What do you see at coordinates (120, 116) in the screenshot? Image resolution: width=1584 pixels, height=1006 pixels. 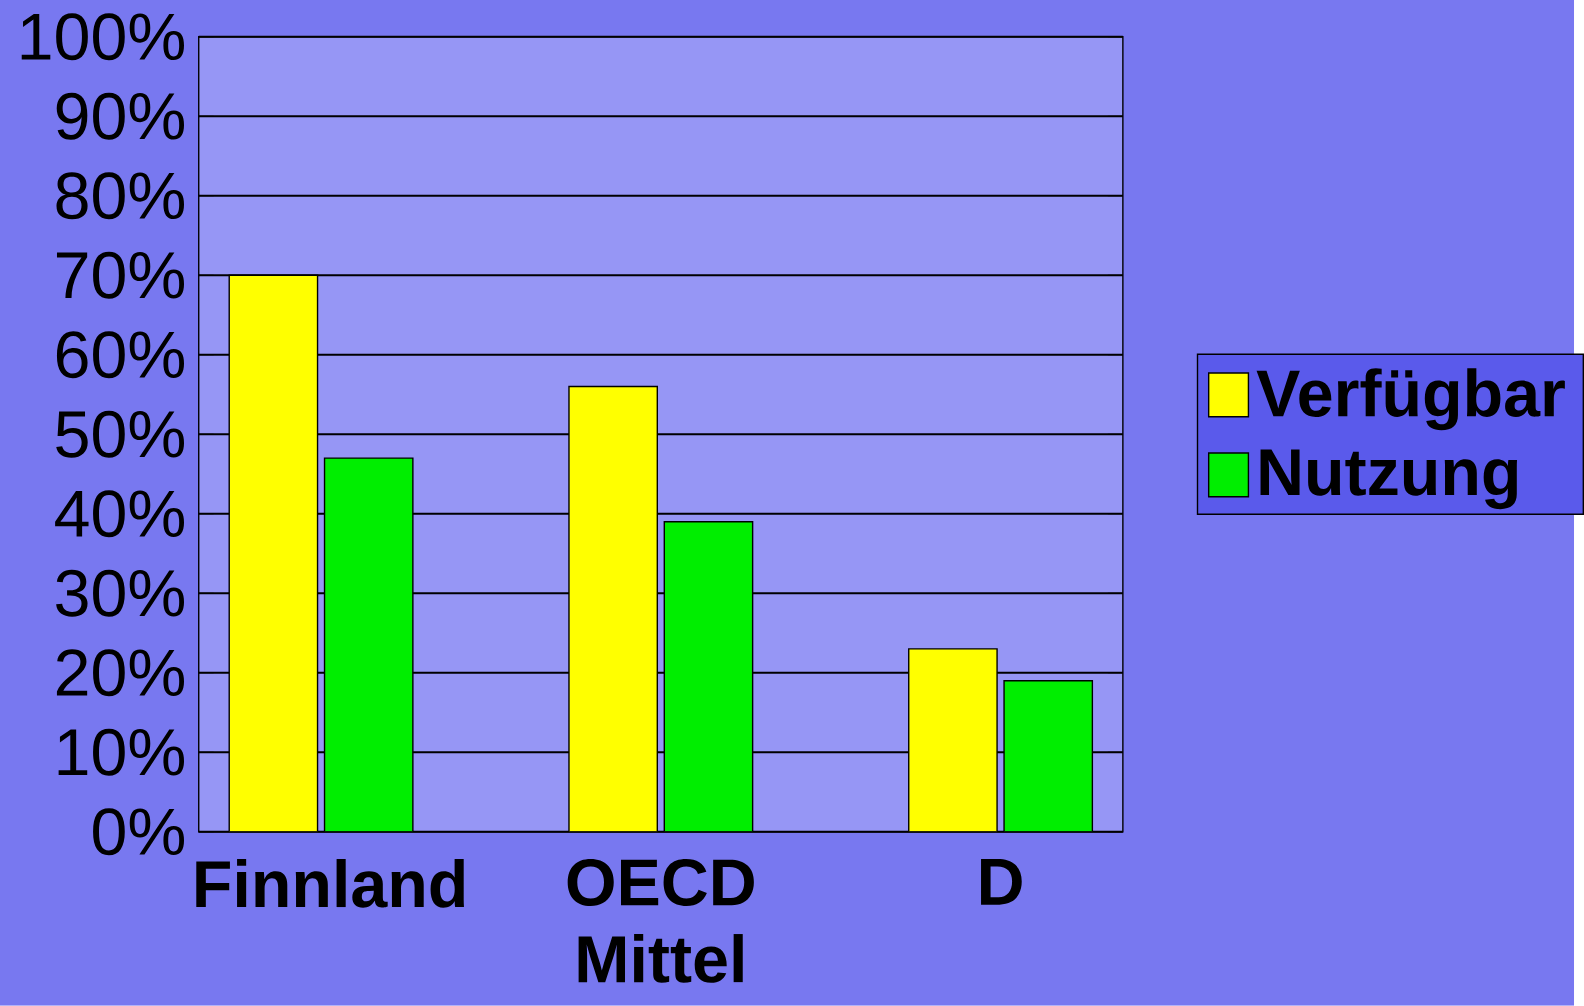 I see `y-tick-label: 90%` at bounding box center [120, 116].